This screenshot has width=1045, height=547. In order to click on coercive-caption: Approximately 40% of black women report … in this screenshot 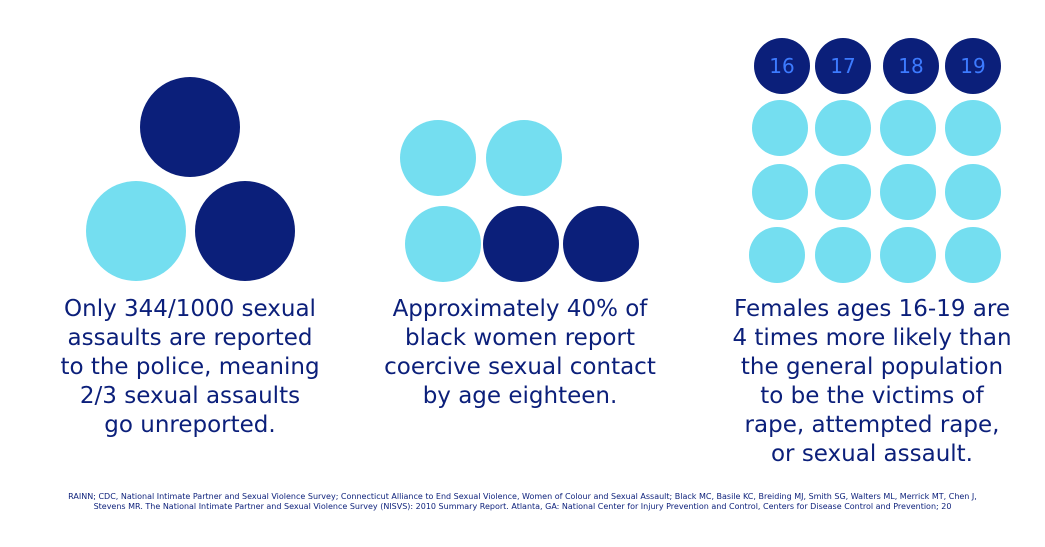, I will do `click(520, 352)`.